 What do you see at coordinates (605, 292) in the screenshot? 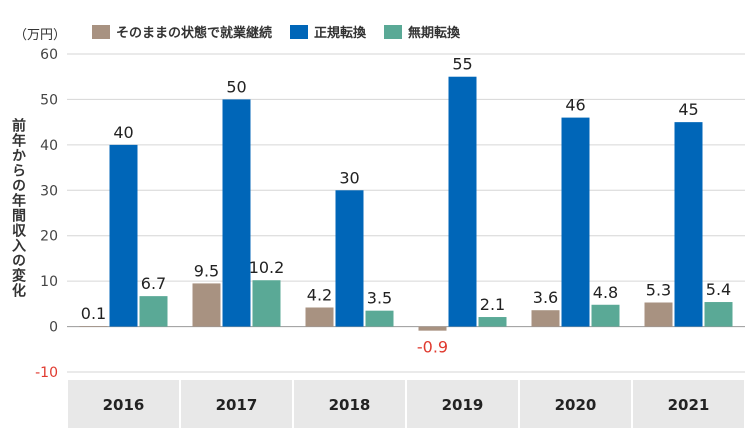
I see `data-label-series-3-2020: 4.8` at bounding box center [605, 292].